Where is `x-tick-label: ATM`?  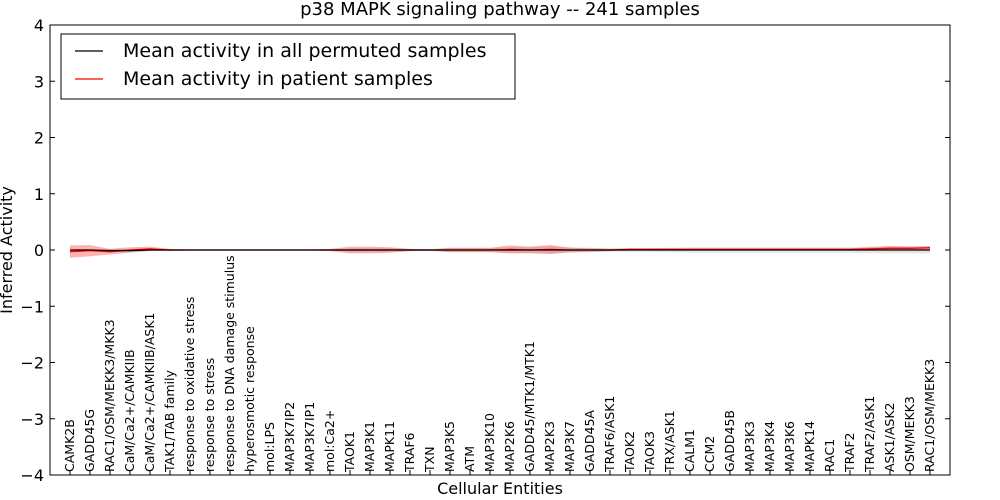 x-tick-label: ATM is located at coordinates (469, 459).